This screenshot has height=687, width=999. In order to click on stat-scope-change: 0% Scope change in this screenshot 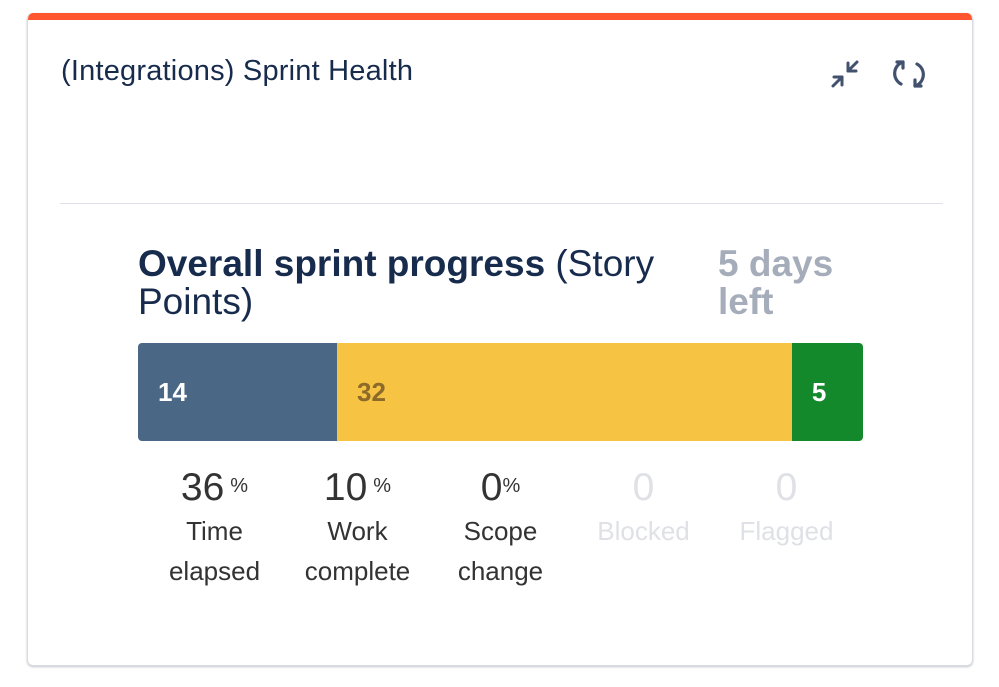, I will do `click(500, 528)`.